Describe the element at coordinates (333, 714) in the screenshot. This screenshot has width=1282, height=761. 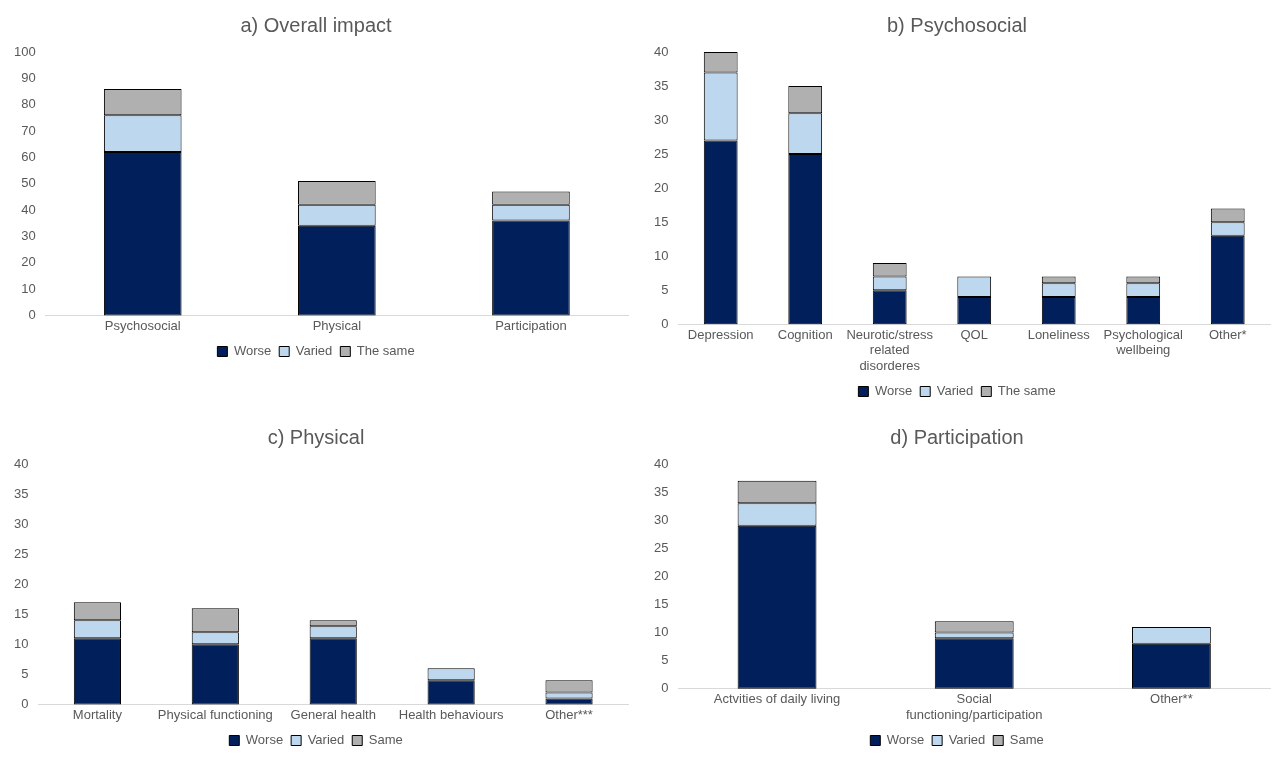
I see `x-tick-label: General health` at that location.